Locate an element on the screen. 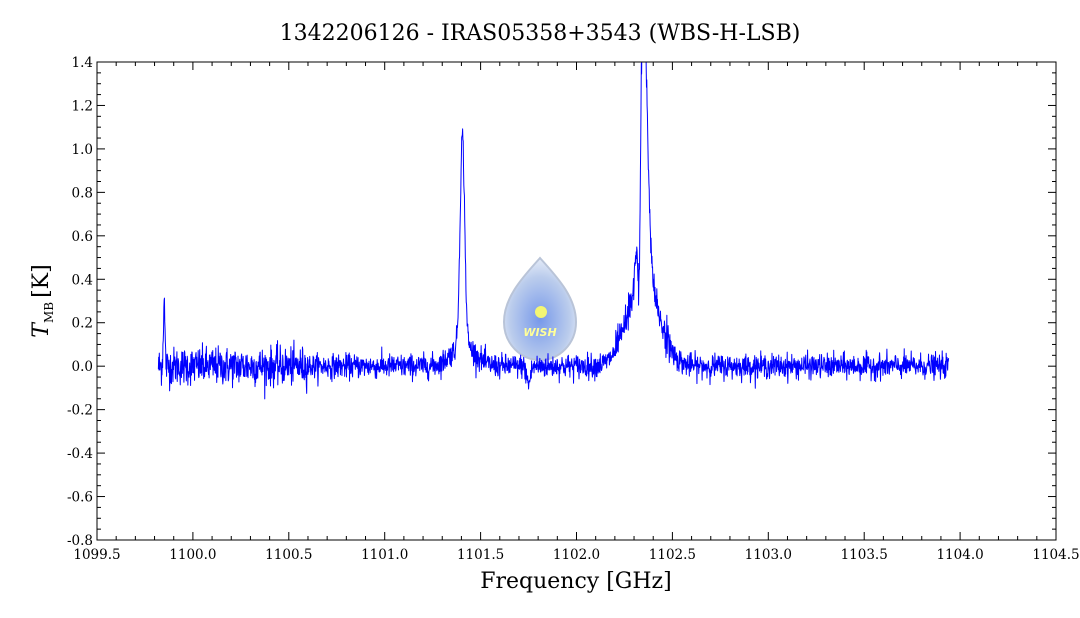  y-axis-unit: [K] is located at coordinates (41, 281).